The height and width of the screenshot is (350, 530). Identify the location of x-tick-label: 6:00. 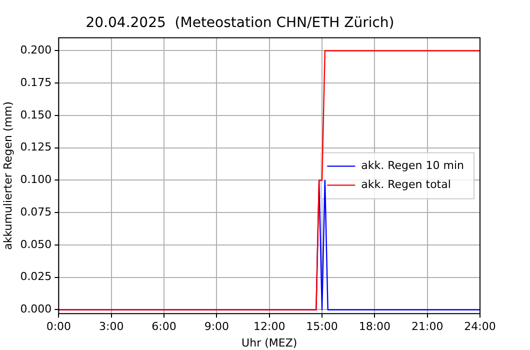
(164, 327).